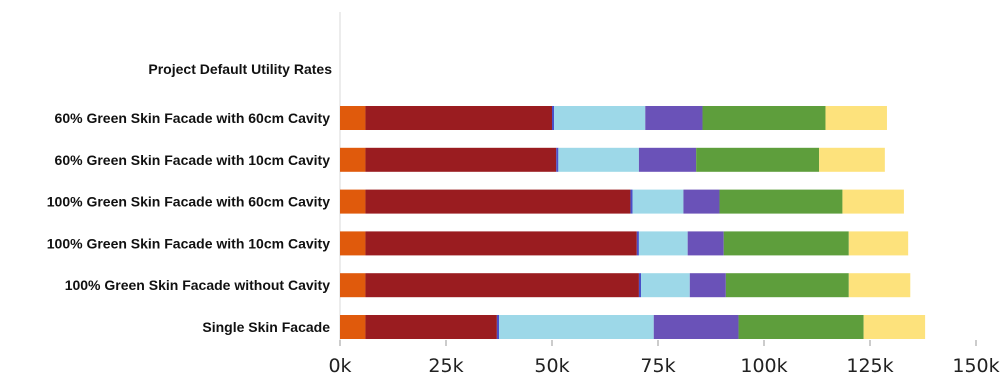 The image size is (1008, 378). I want to click on category-label: 60% Green Skin Facade with 10cm Cavity, so click(193, 160).